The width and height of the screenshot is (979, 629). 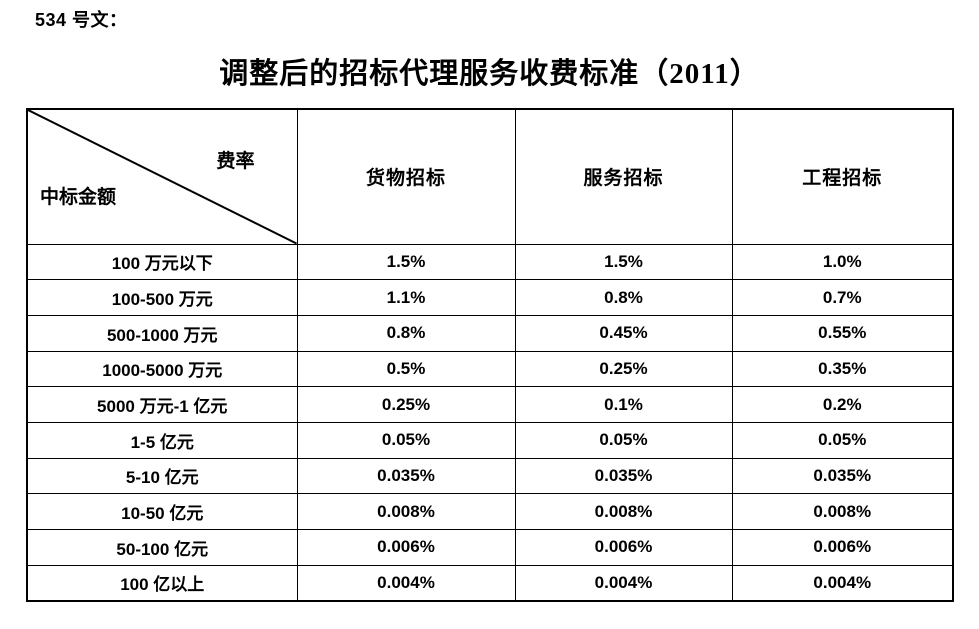 What do you see at coordinates (623, 333) in the screenshot?
I see `rate-cell: 0.45%` at bounding box center [623, 333].